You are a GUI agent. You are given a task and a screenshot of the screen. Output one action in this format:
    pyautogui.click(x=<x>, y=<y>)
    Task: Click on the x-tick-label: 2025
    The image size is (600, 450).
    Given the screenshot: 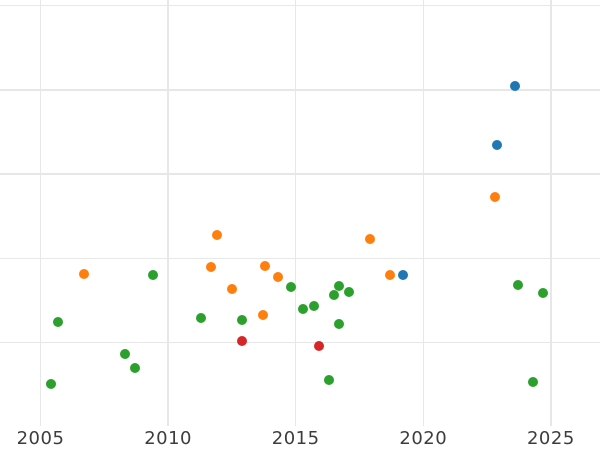 What is the action you would take?
    pyautogui.click(x=550, y=438)
    